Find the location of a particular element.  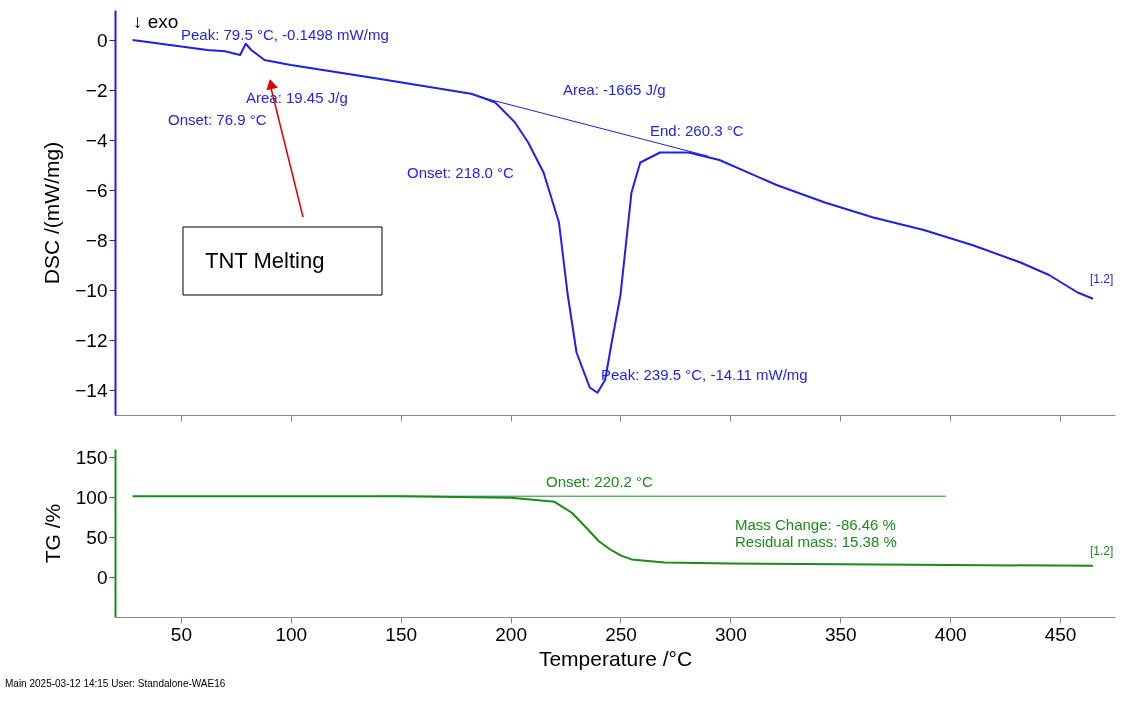

annotation: Area: -1665 J/g is located at coordinates (614, 89).